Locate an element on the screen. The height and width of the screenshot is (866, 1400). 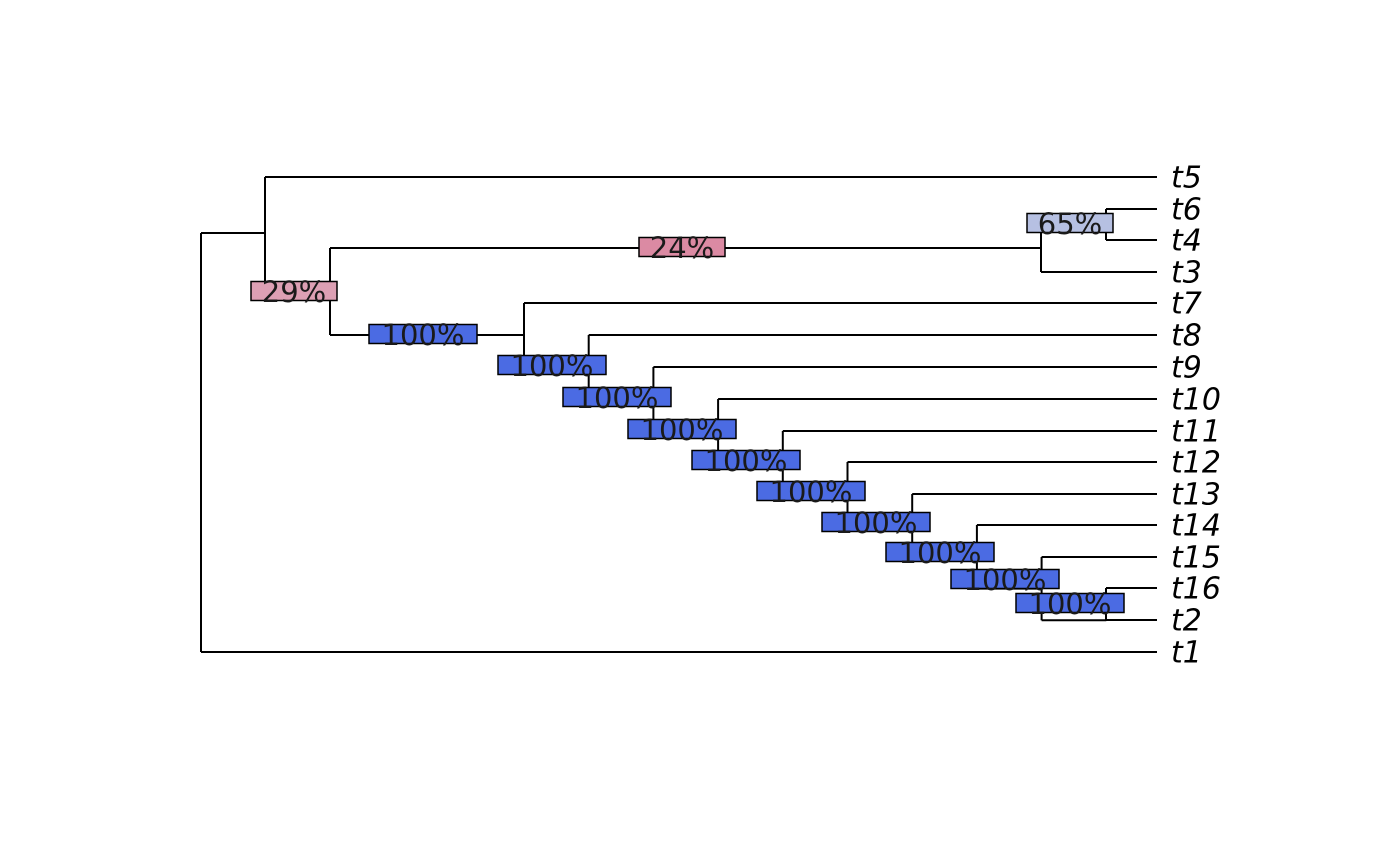
tip-label-t9: t9 is located at coordinates (1186, 368).